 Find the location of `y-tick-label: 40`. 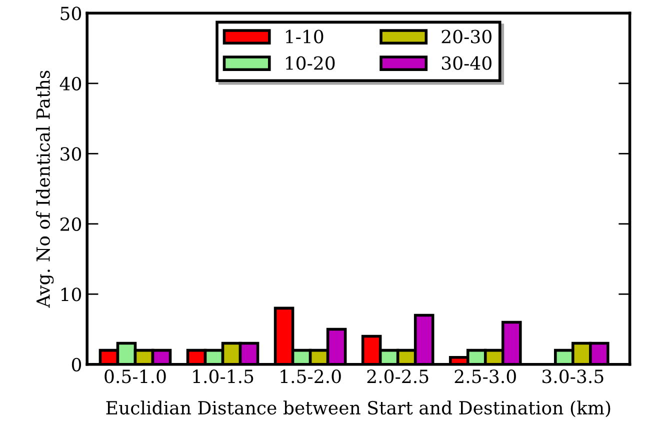

y-tick-label: 40 is located at coordinates (71, 83).